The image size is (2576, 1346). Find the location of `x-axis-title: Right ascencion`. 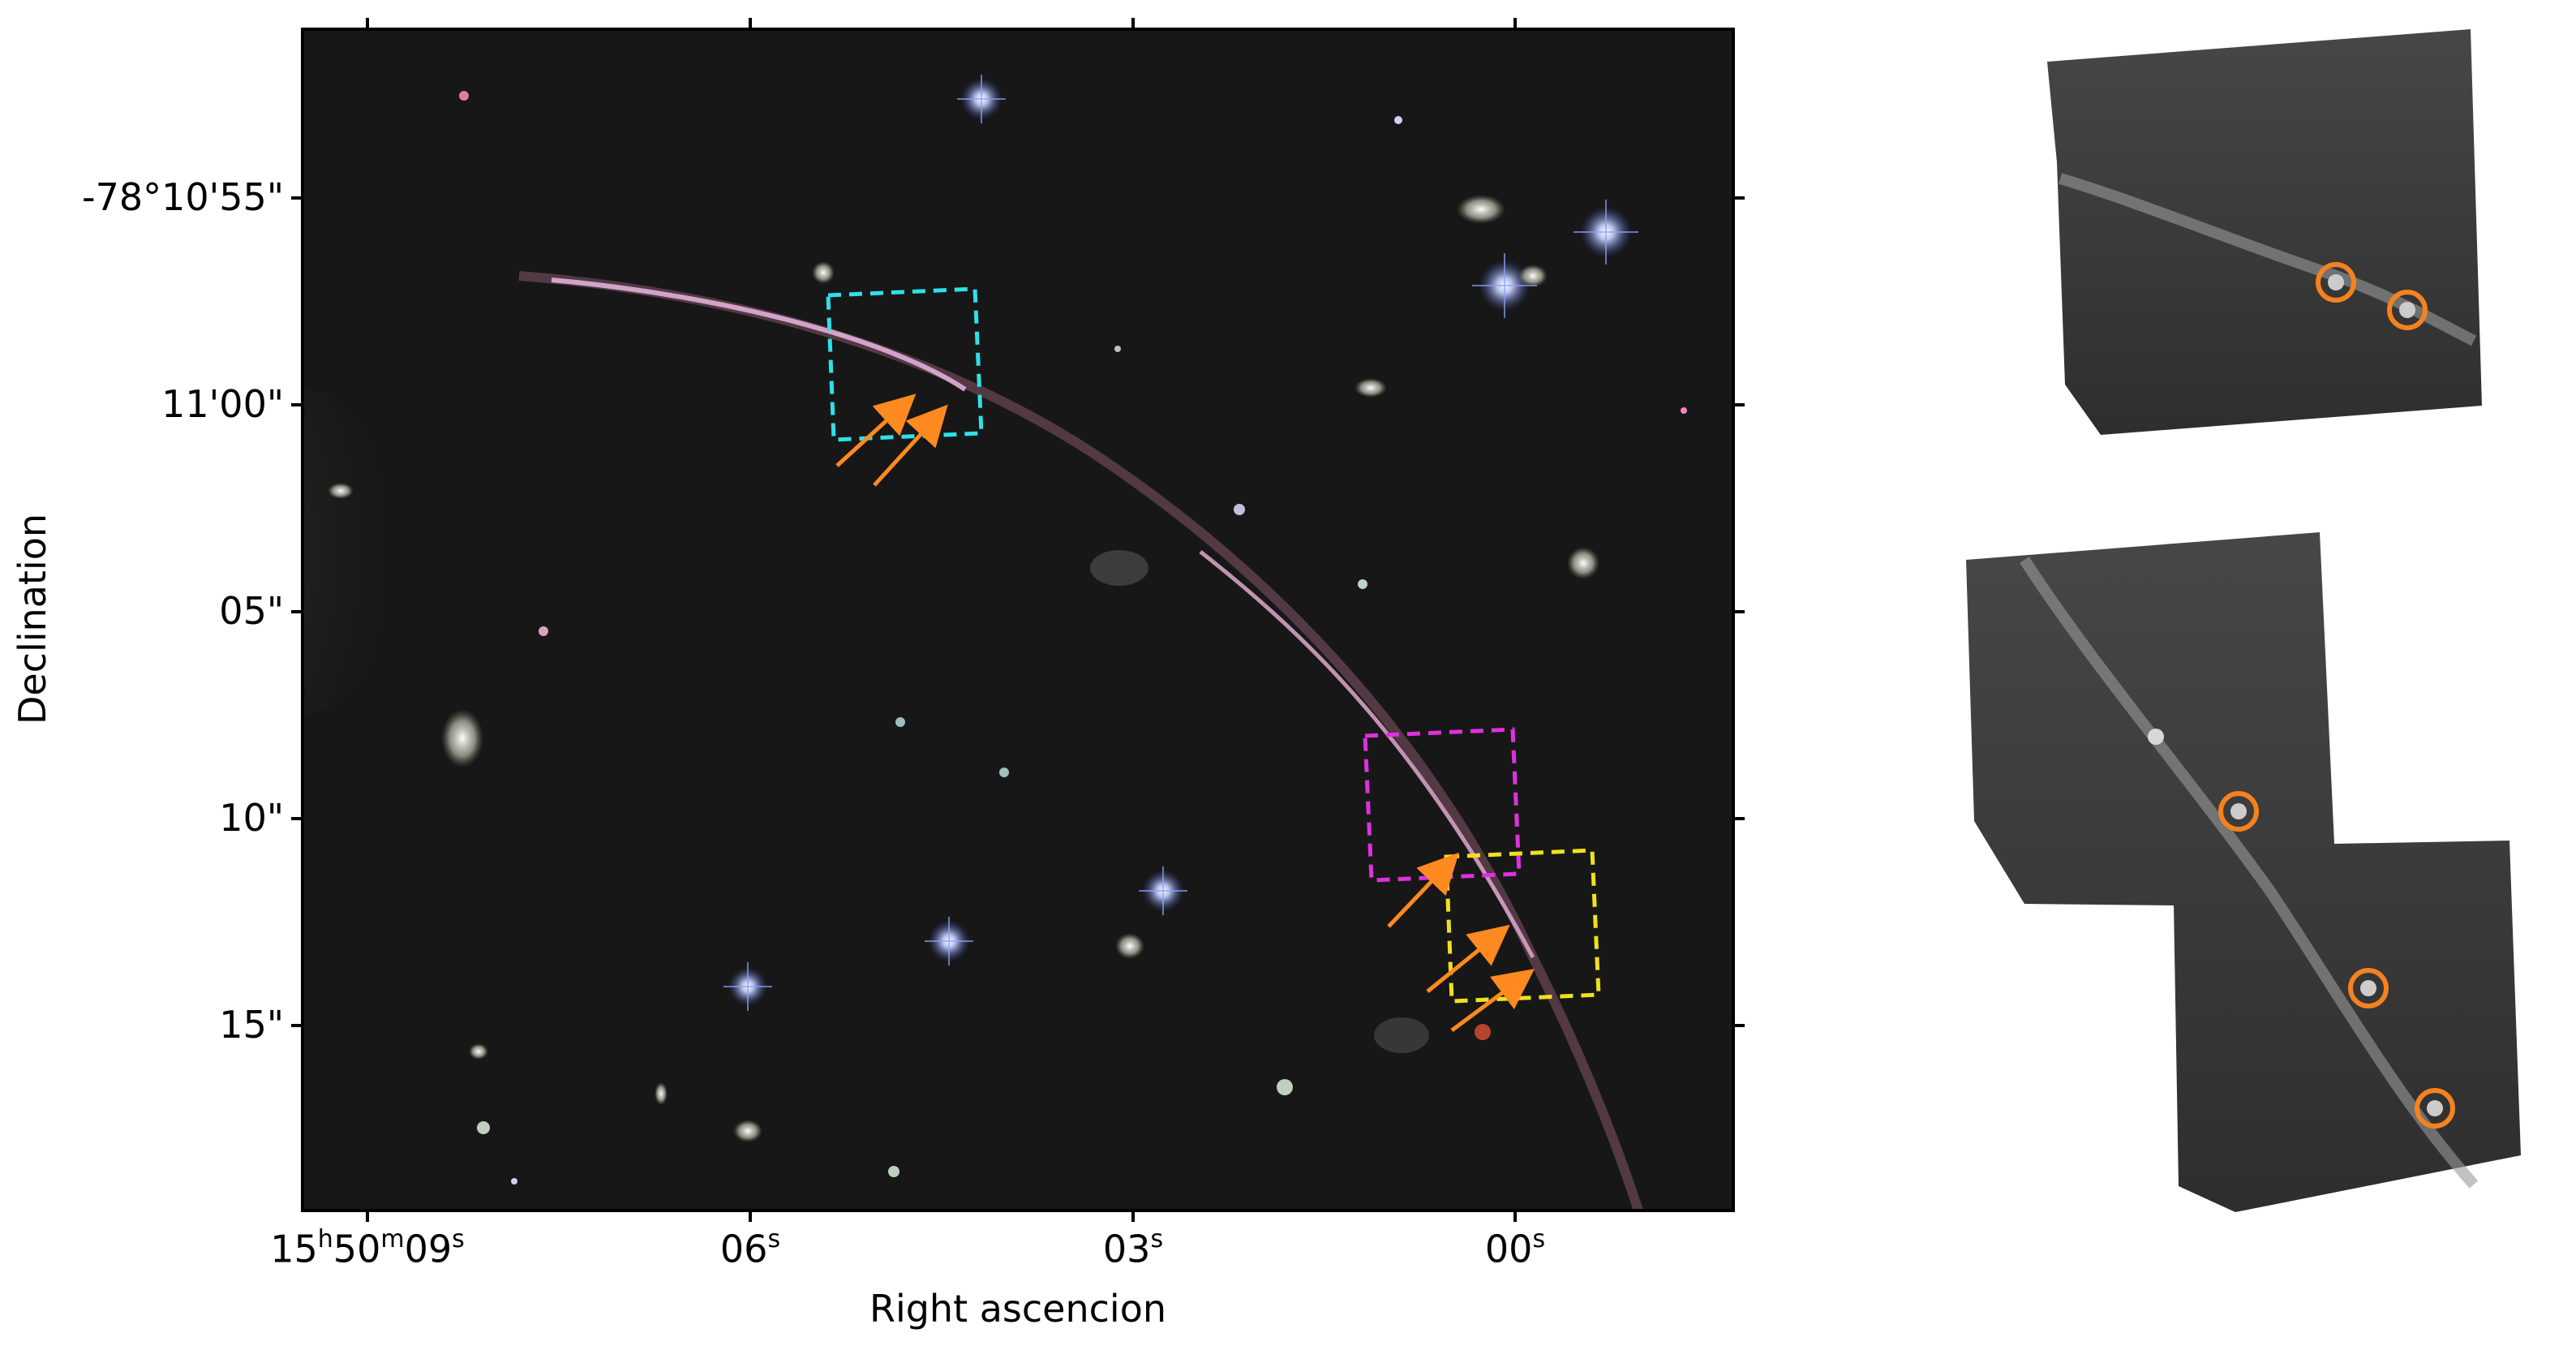

x-axis-title: Right ascencion is located at coordinates (1018, 1309).